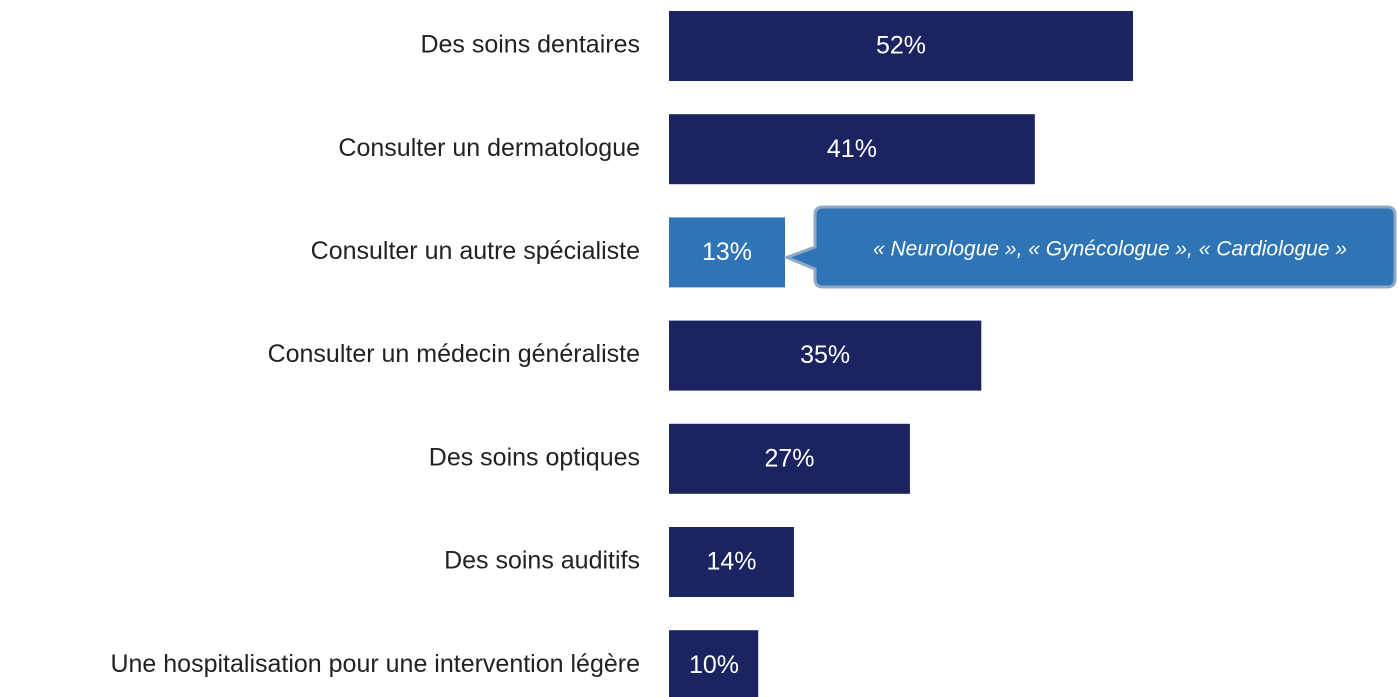 The width and height of the screenshot is (1398, 697). I want to click on value-label: 27%, so click(789, 458).